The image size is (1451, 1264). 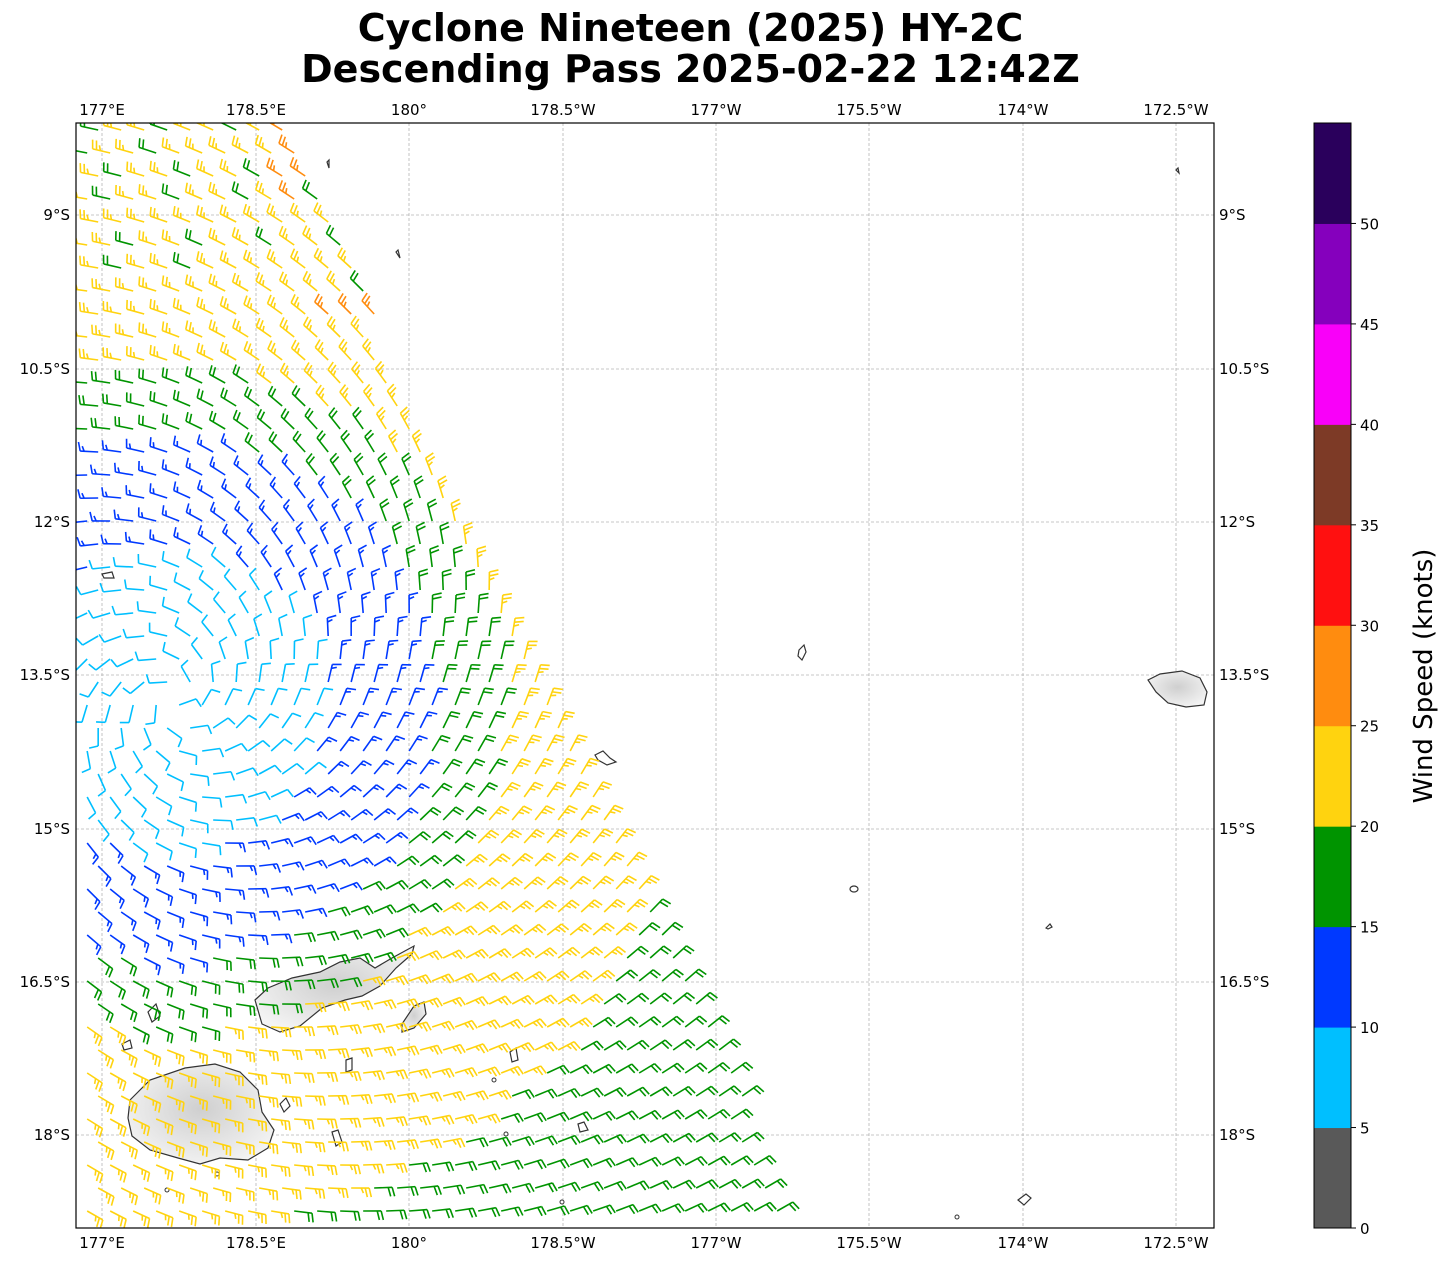 What do you see at coordinates (201, 1114) in the screenshot?
I see `island-viti-levu` at bounding box center [201, 1114].